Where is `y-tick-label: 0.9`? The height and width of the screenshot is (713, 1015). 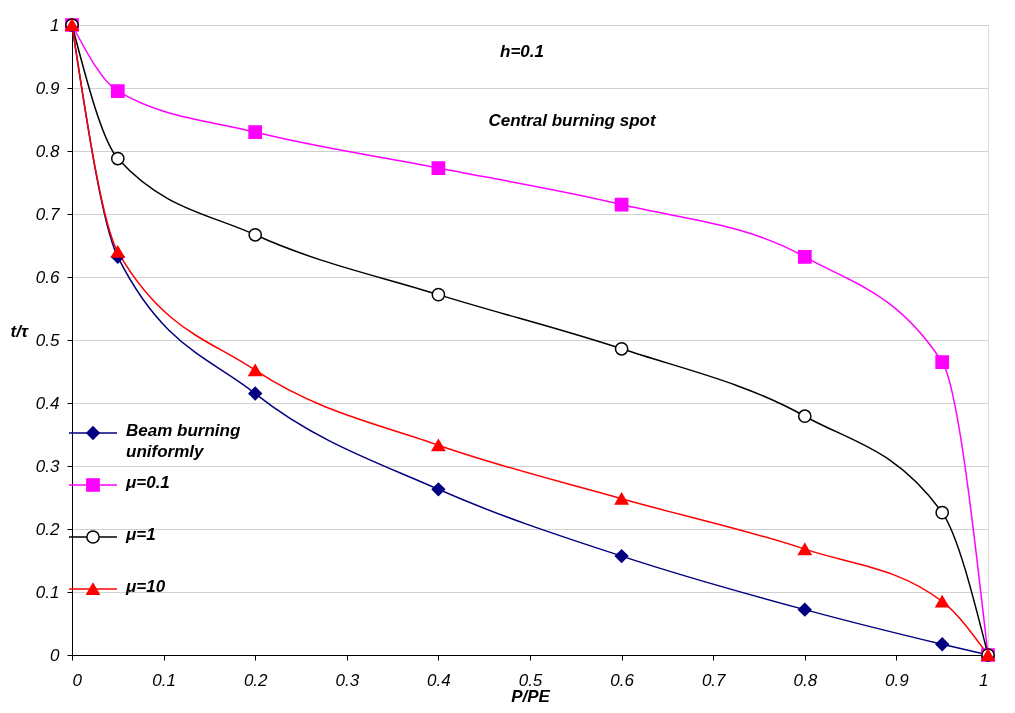 y-tick-label: 0.9 is located at coordinates (48, 88).